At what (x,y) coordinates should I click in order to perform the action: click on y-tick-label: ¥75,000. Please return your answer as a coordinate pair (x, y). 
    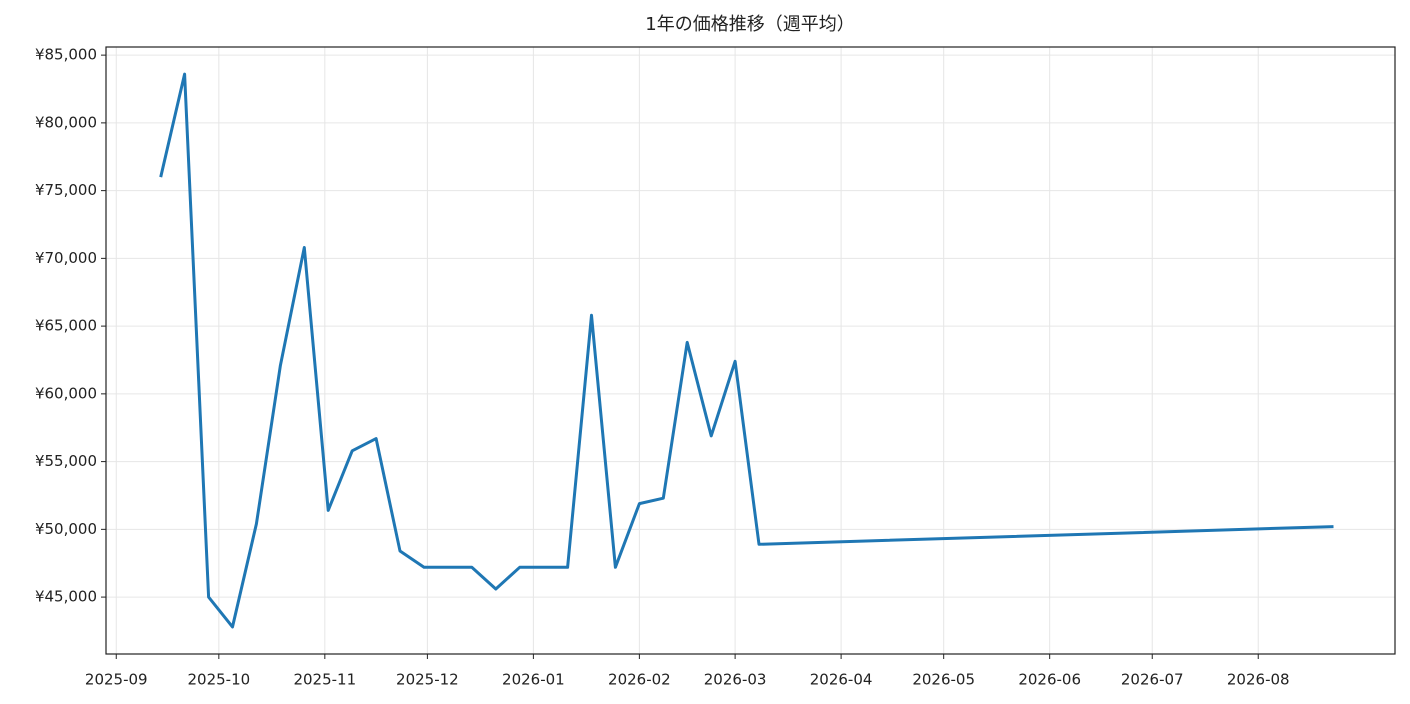
    Looking at the image, I should click on (66, 190).